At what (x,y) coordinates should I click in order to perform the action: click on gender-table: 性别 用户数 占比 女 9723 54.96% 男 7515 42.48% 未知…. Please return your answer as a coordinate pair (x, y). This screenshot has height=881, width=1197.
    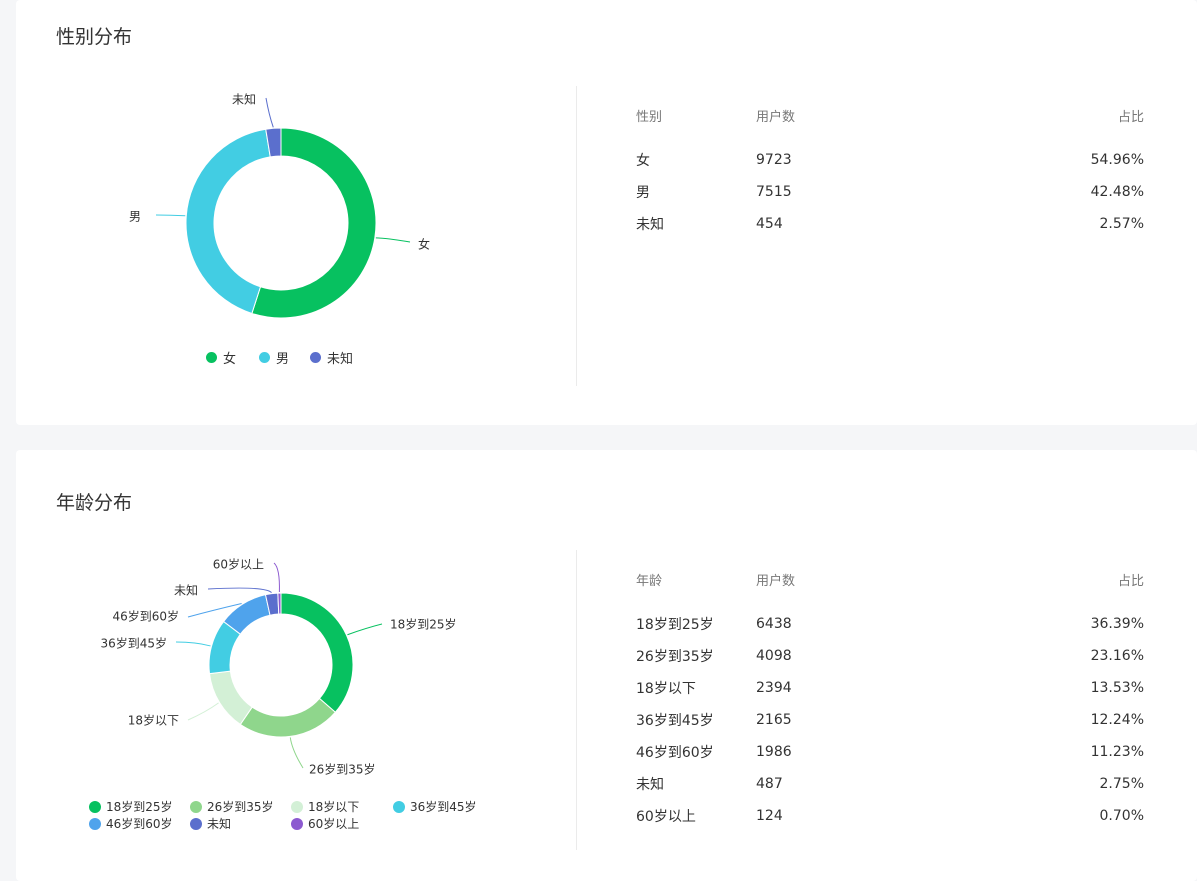
    Looking at the image, I should click on (890, 170).